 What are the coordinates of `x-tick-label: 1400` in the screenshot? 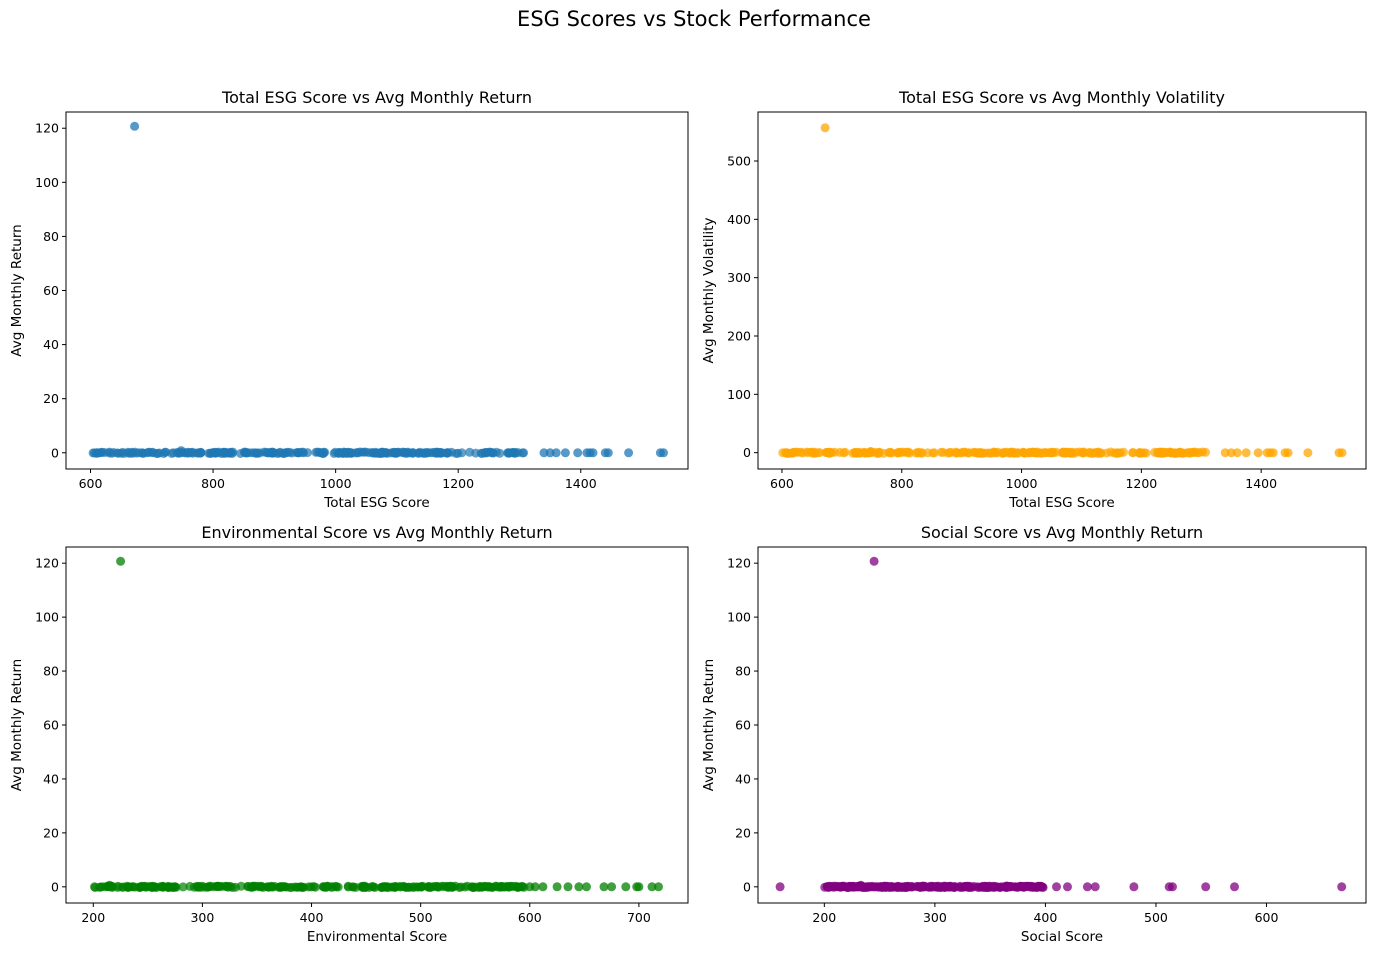 It's located at (581, 483).